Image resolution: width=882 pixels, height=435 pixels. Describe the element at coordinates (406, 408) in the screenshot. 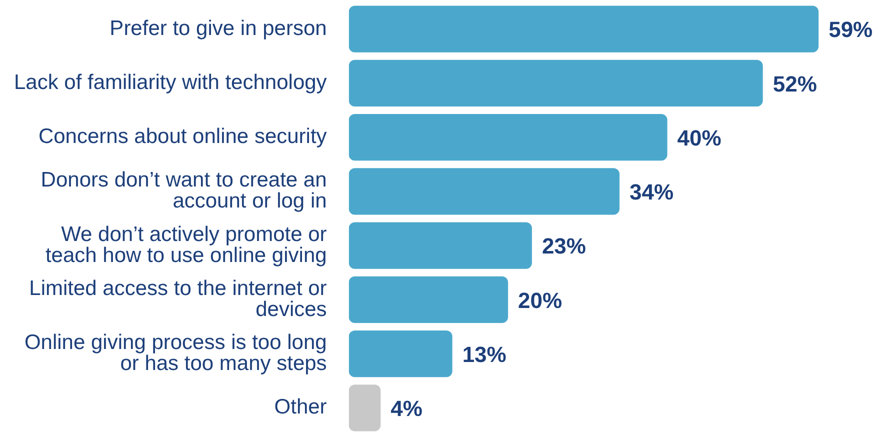

I see `data-label: 4%` at that location.